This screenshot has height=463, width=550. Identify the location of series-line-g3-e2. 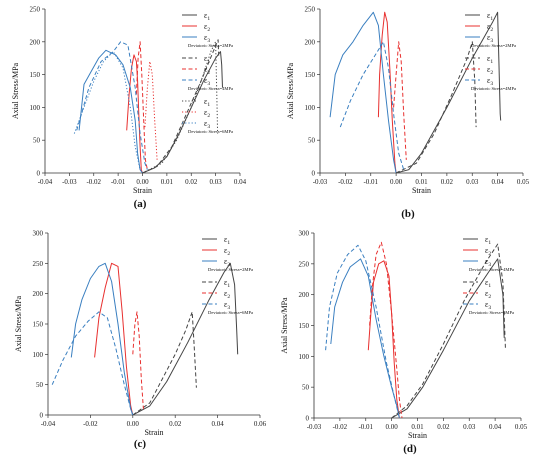
(151, 110).